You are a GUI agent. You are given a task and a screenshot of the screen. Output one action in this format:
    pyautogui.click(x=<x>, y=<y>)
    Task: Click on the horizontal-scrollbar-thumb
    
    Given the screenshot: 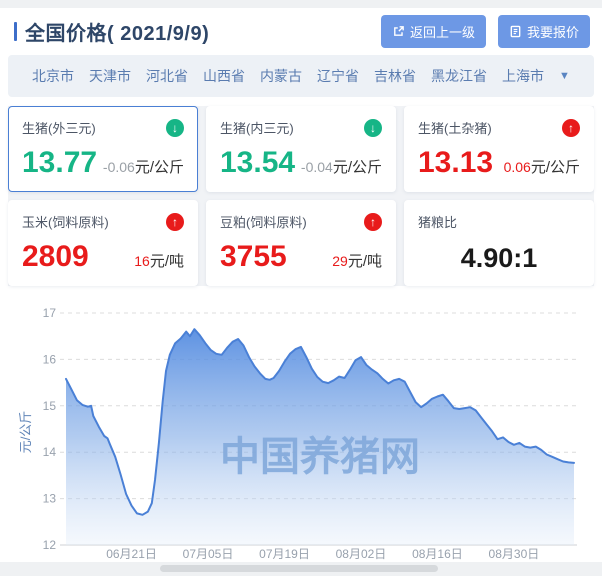 What is the action you would take?
    pyautogui.click(x=299, y=568)
    